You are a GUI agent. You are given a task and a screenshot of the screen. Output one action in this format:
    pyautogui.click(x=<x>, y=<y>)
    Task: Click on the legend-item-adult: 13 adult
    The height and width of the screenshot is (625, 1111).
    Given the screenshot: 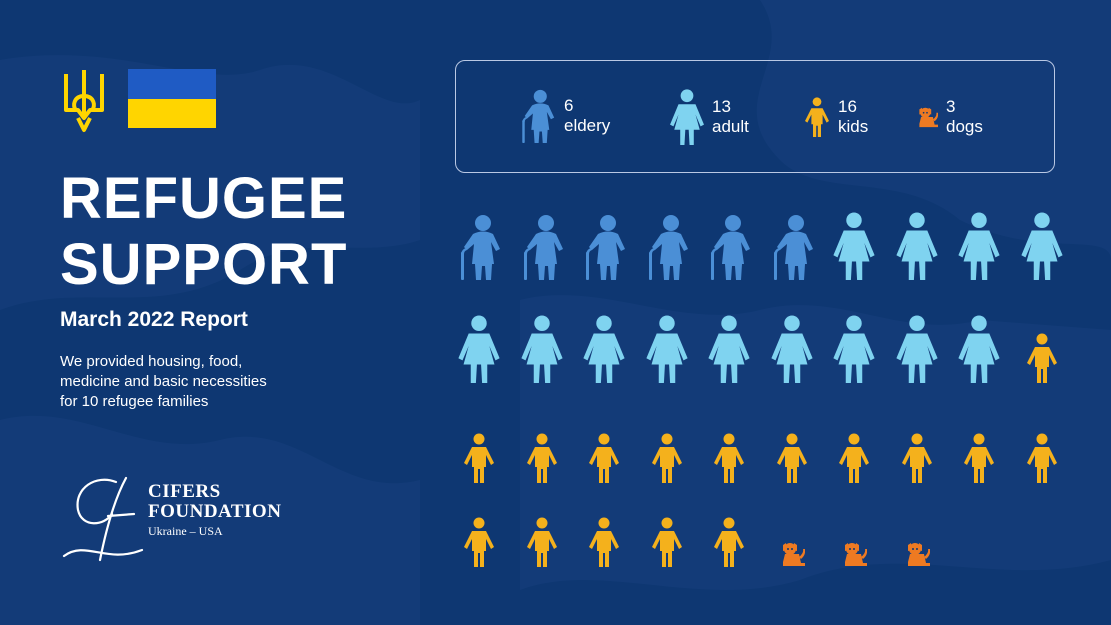 What is the action you would take?
    pyautogui.click(x=709, y=117)
    